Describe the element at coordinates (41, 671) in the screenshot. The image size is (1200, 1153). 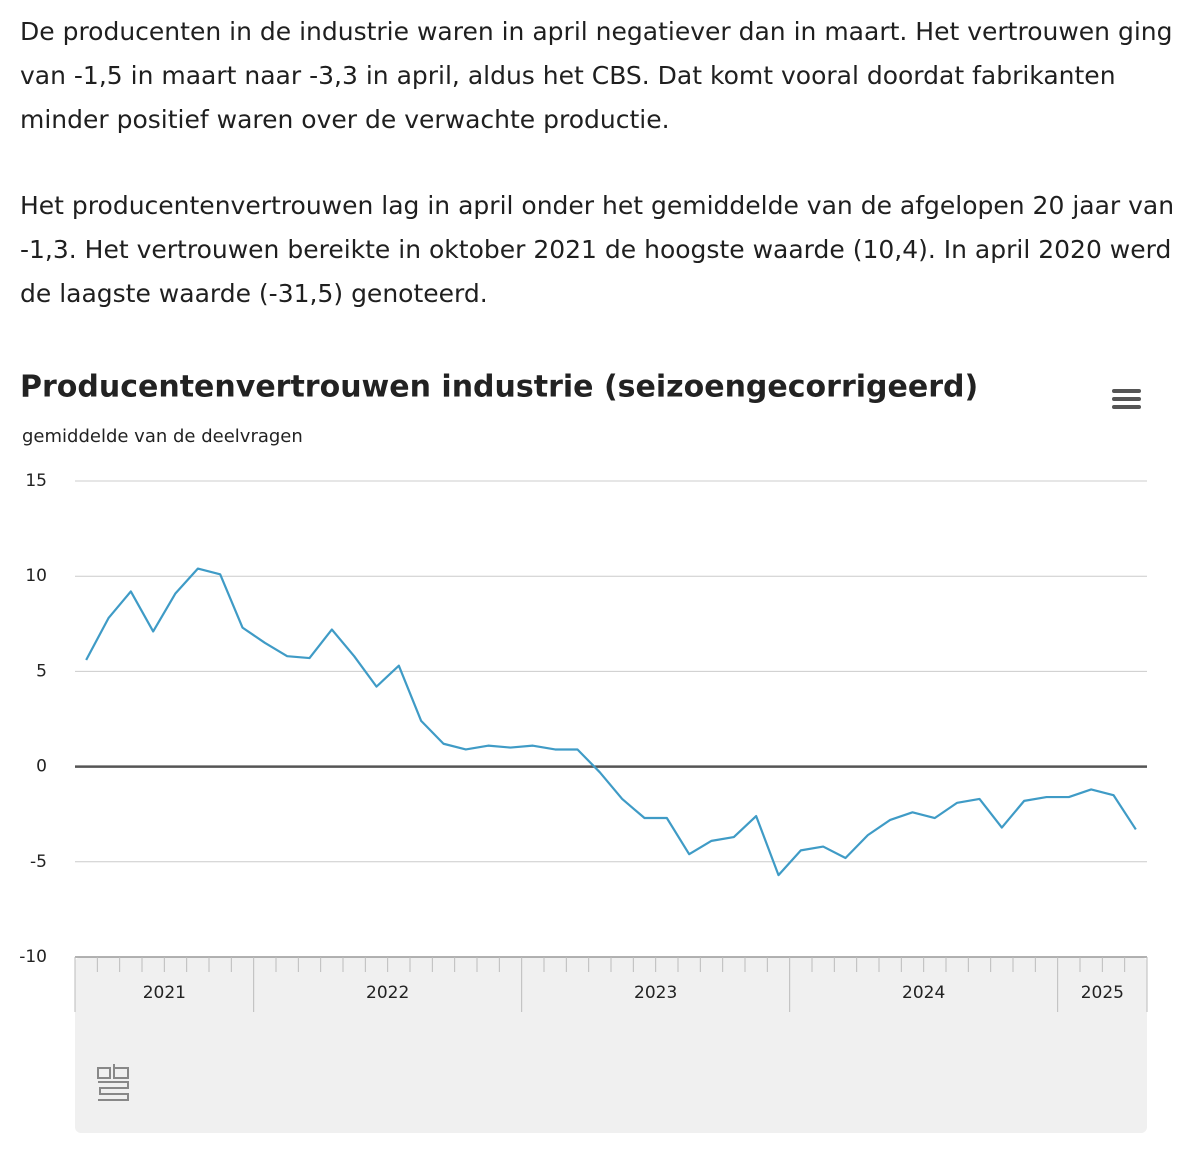
I see `y-tick-label: 5` at that location.